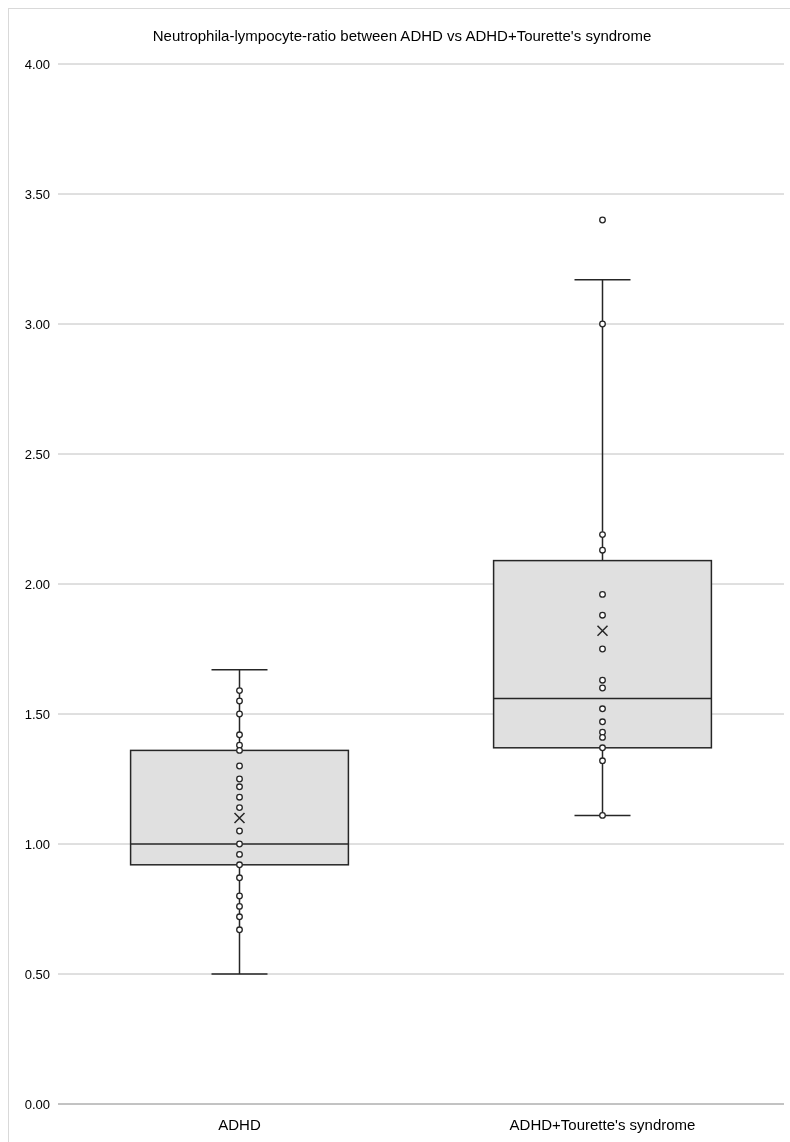 The image size is (790, 1142). I want to click on y-tick-label: 0.00, so click(37, 1104).